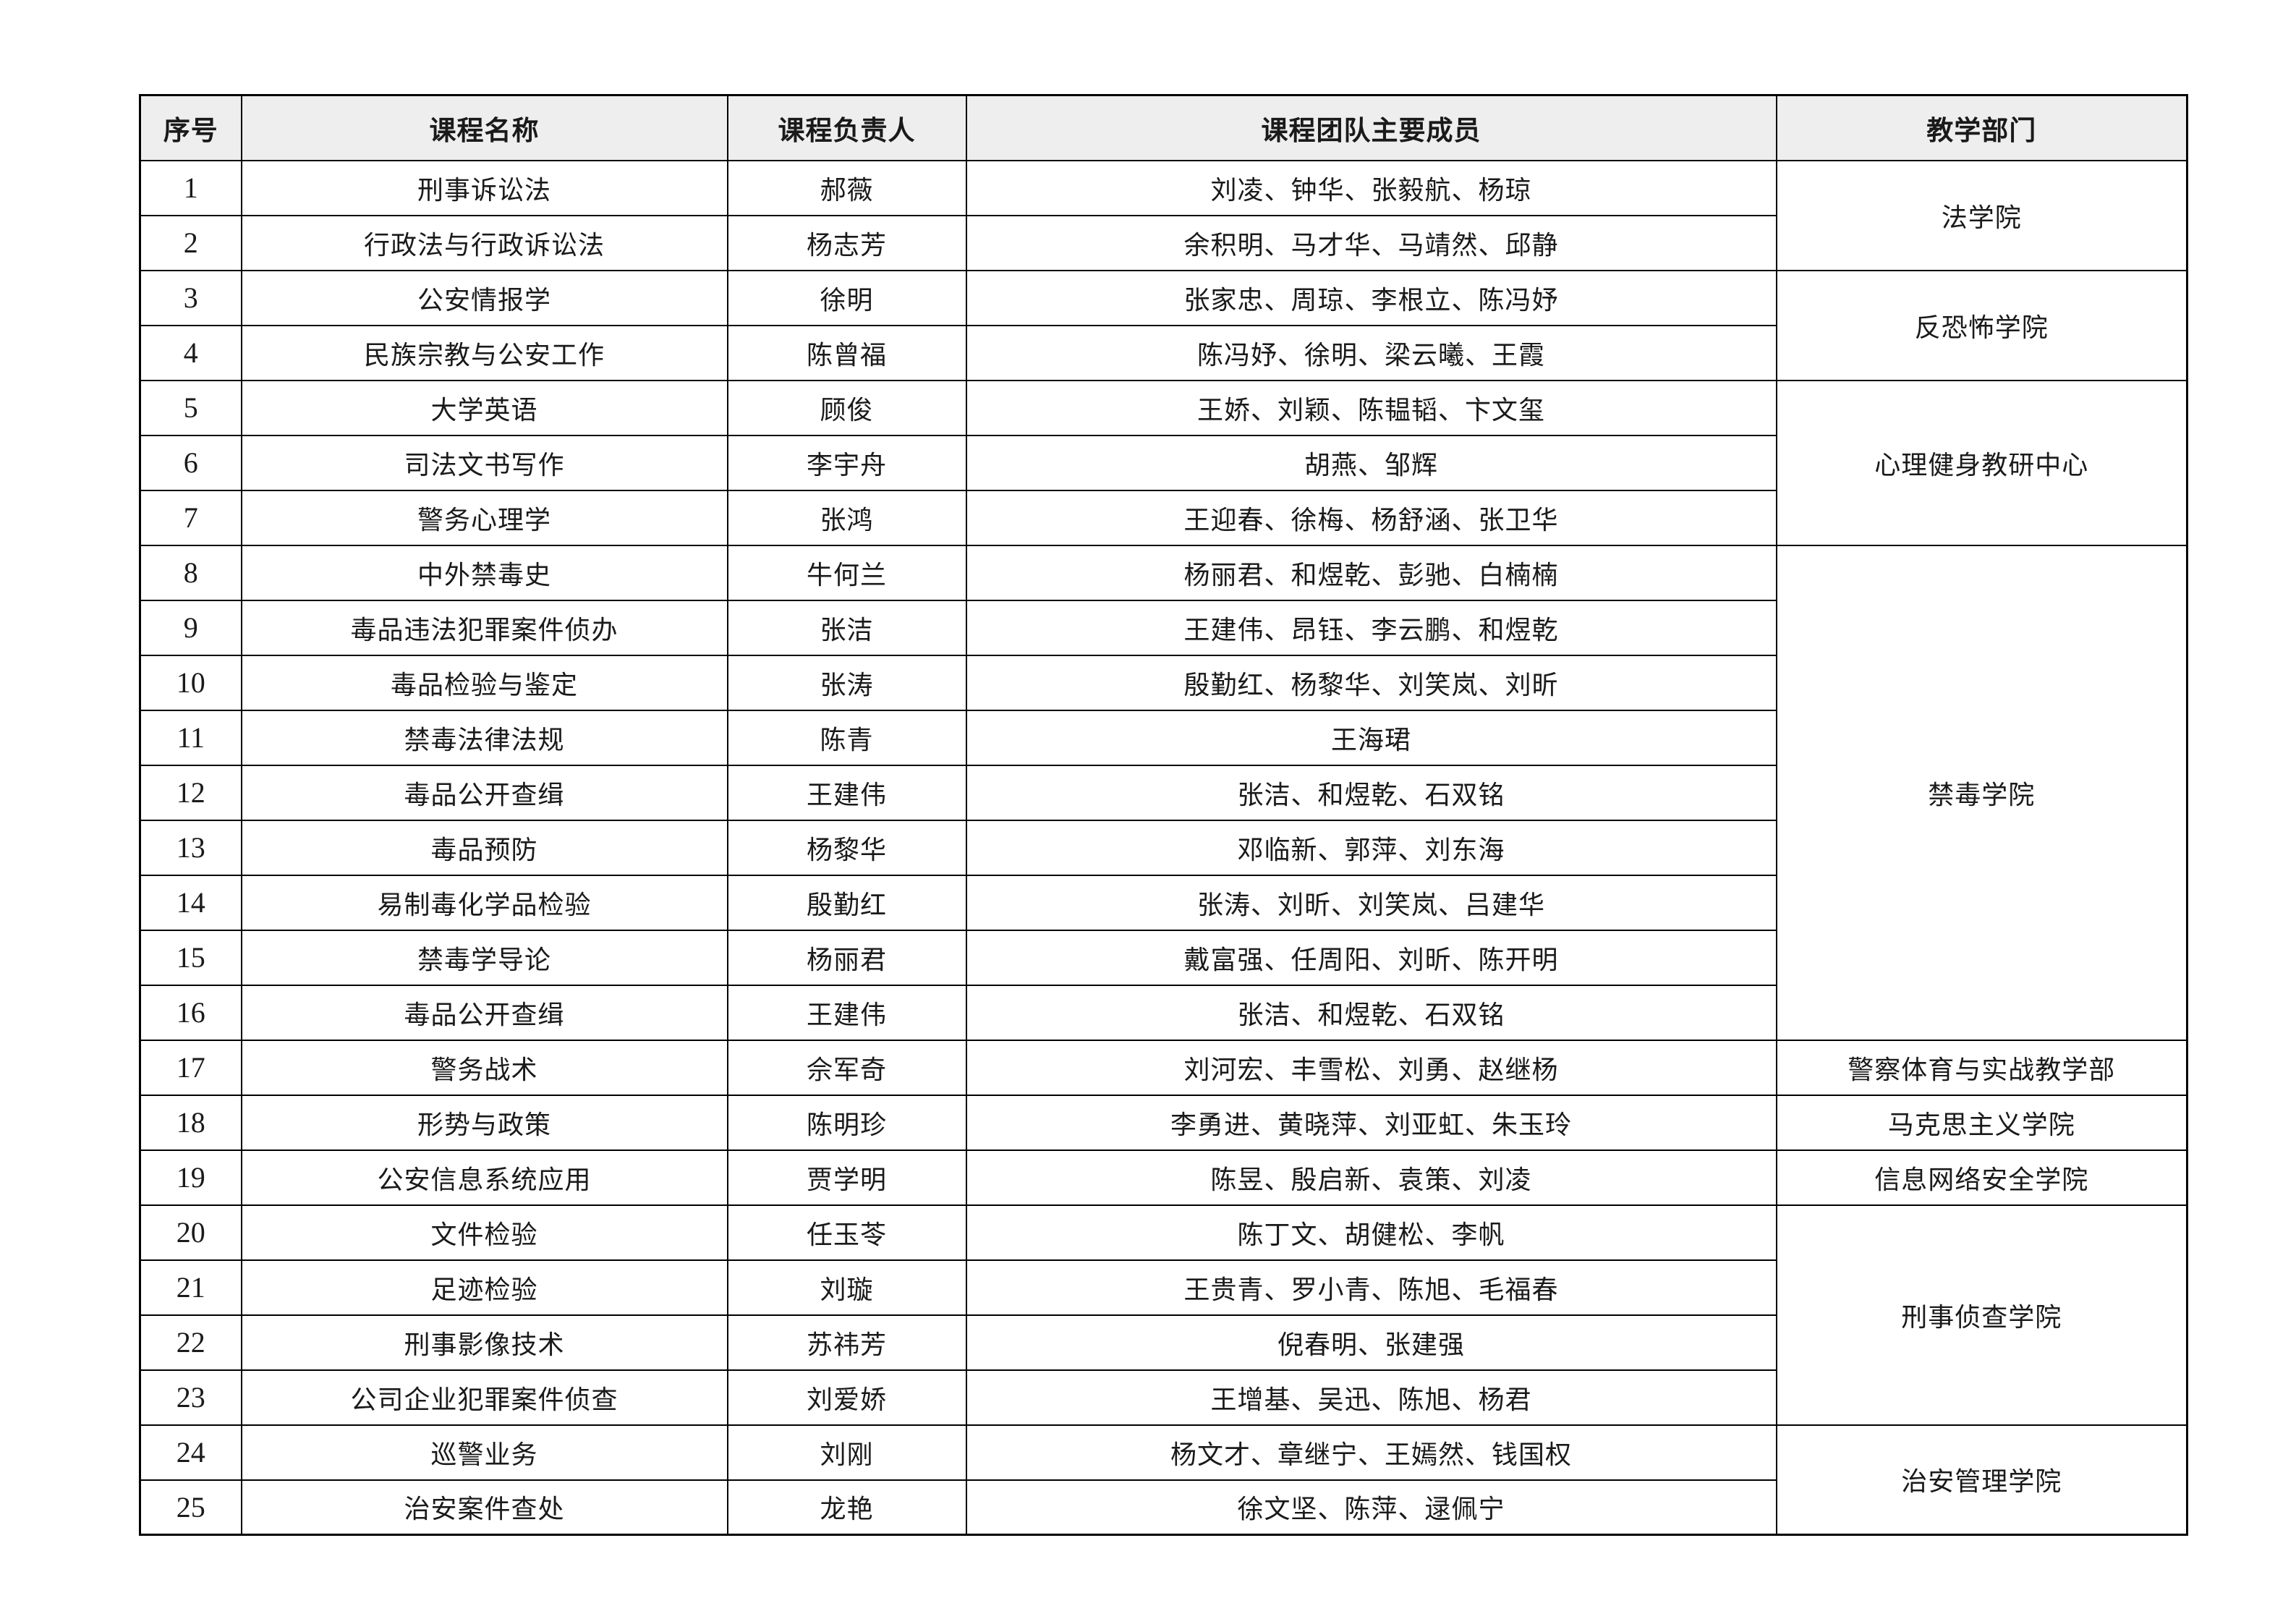 The width and height of the screenshot is (2296, 1619). What do you see at coordinates (846, 682) in the screenshot?
I see `course-leader: 张涛` at bounding box center [846, 682].